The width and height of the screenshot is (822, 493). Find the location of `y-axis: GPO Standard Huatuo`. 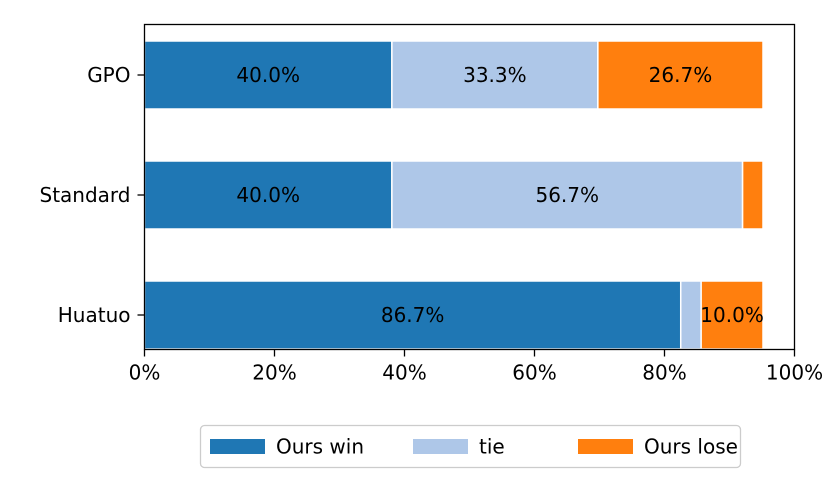

y-axis: GPO Standard Huatuo is located at coordinates (92, 195).